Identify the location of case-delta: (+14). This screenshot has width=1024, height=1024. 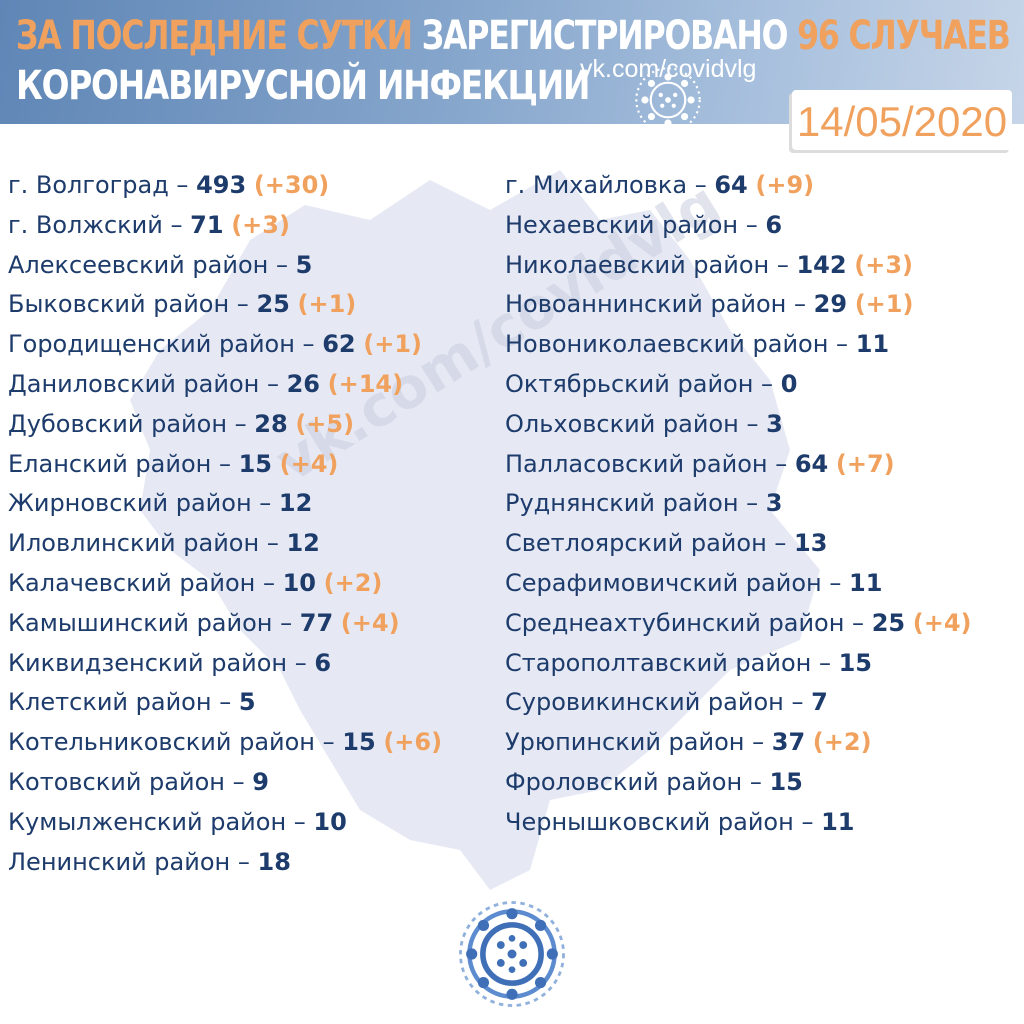
(365, 383).